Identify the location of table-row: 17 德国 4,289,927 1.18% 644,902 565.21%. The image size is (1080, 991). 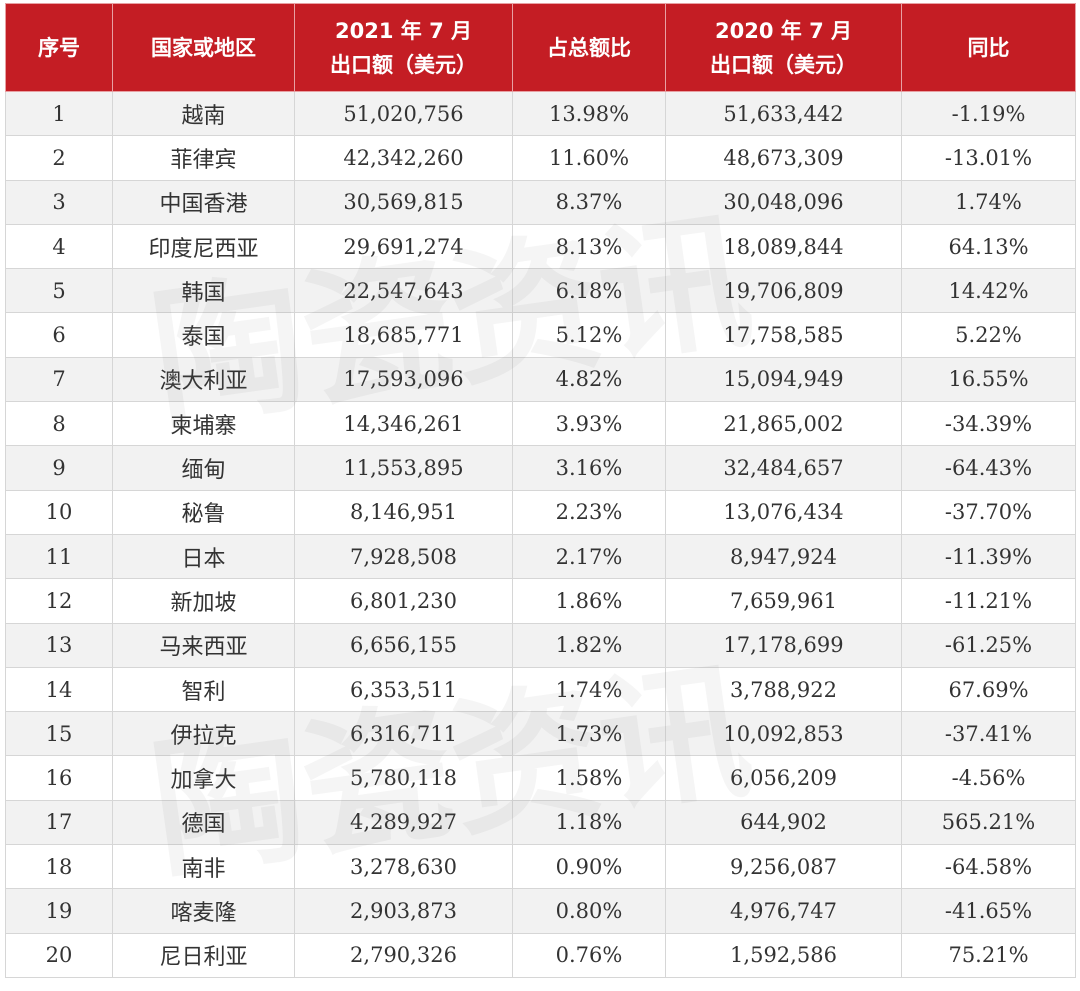
(540, 822).